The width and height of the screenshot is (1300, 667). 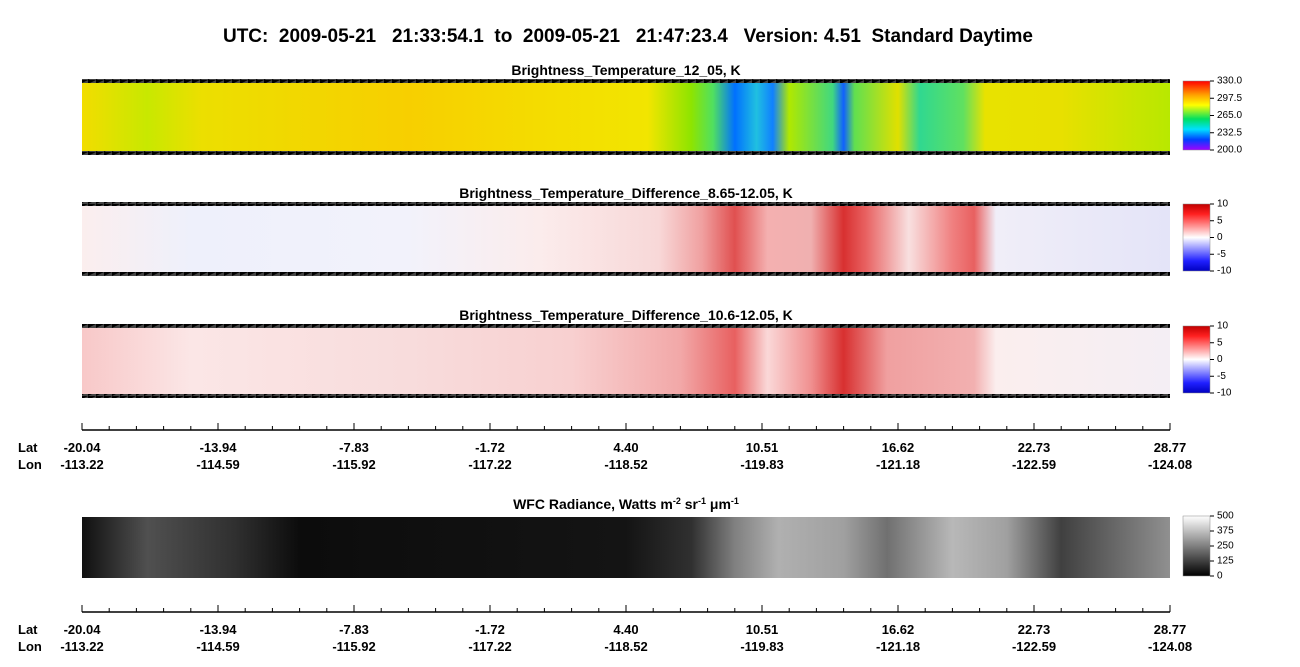 I want to click on title-superscript: -2, so click(x=677, y=501).